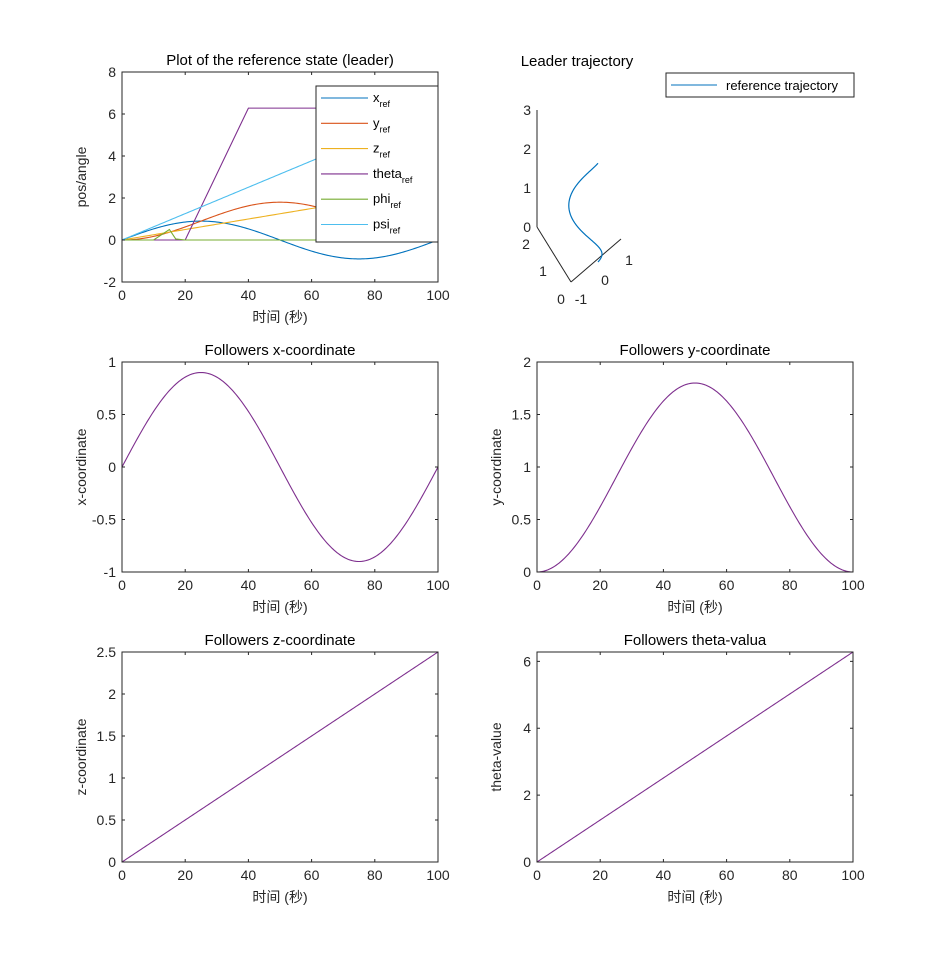  Describe the element at coordinates (527, 227) in the screenshot. I see `z-tick-label: 0` at that location.